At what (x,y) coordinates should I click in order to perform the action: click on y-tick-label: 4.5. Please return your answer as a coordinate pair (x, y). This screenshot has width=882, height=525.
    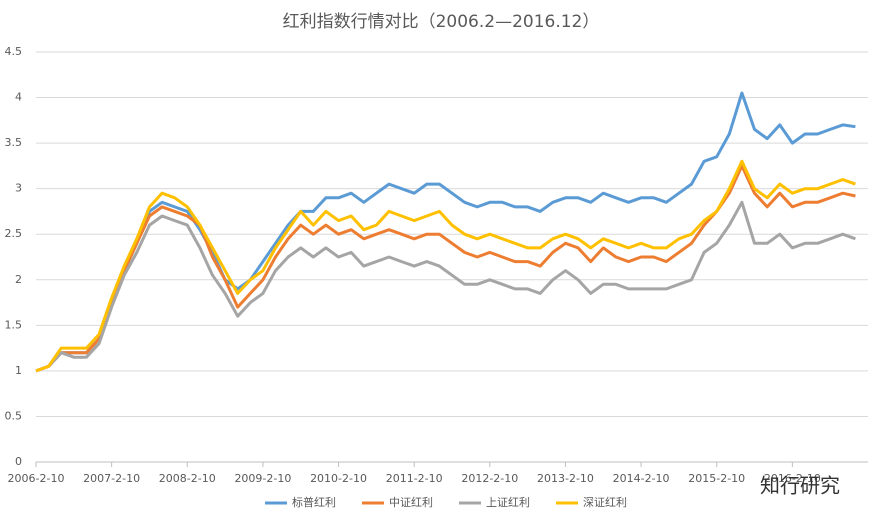
    Looking at the image, I should click on (14, 51).